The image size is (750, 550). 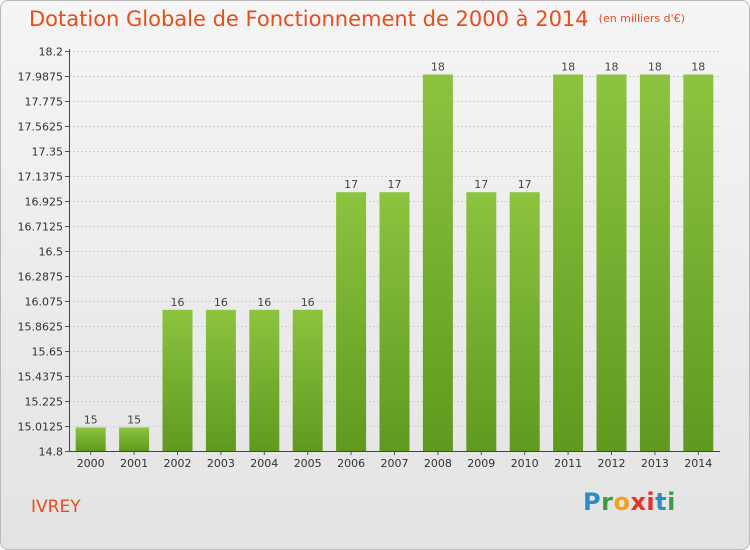 What do you see at coordinates (607, 502) in the screenshot?
I see `logo-letter: r` at bounding box center [607, 502].